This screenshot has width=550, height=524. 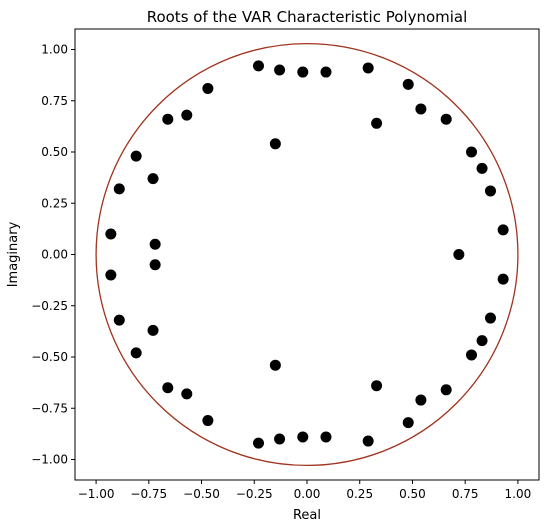 I want to click on y-axis-ticks: −1.00 −0.75 −0.50 −0.25 0.00 0.25 0.50 0.75 1.00, so click(x=53, y=255).